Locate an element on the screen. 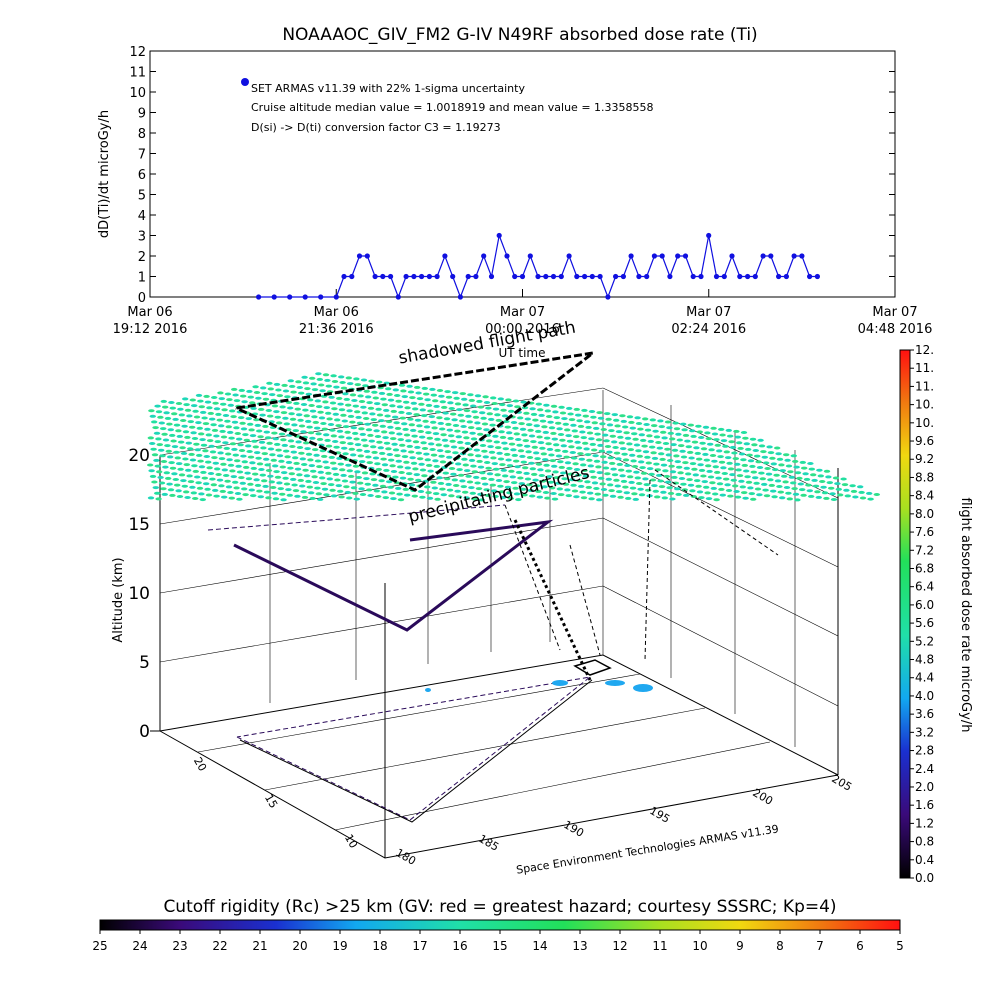 The width and height of the screenshot is (1000, 1000). dose-colorbar-tick-label: 2.4 is located at coordinates (924, 769).